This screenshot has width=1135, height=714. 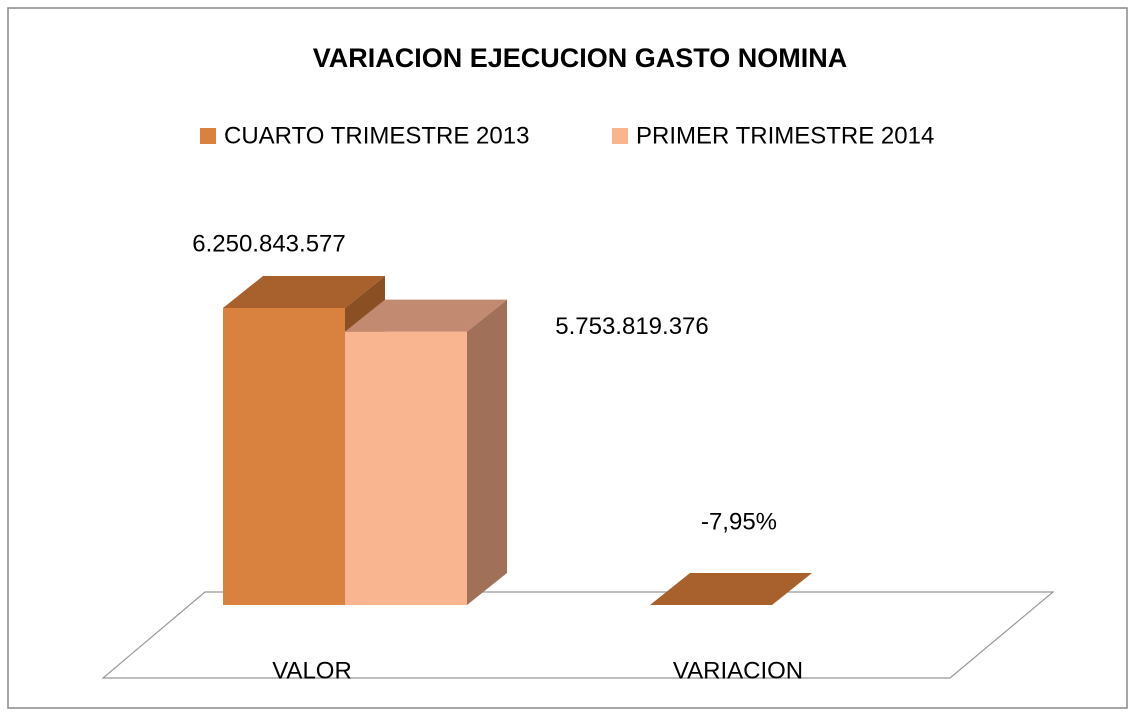 I want to click on x-tick-label: VARIACION, so click(x=738, y=670).